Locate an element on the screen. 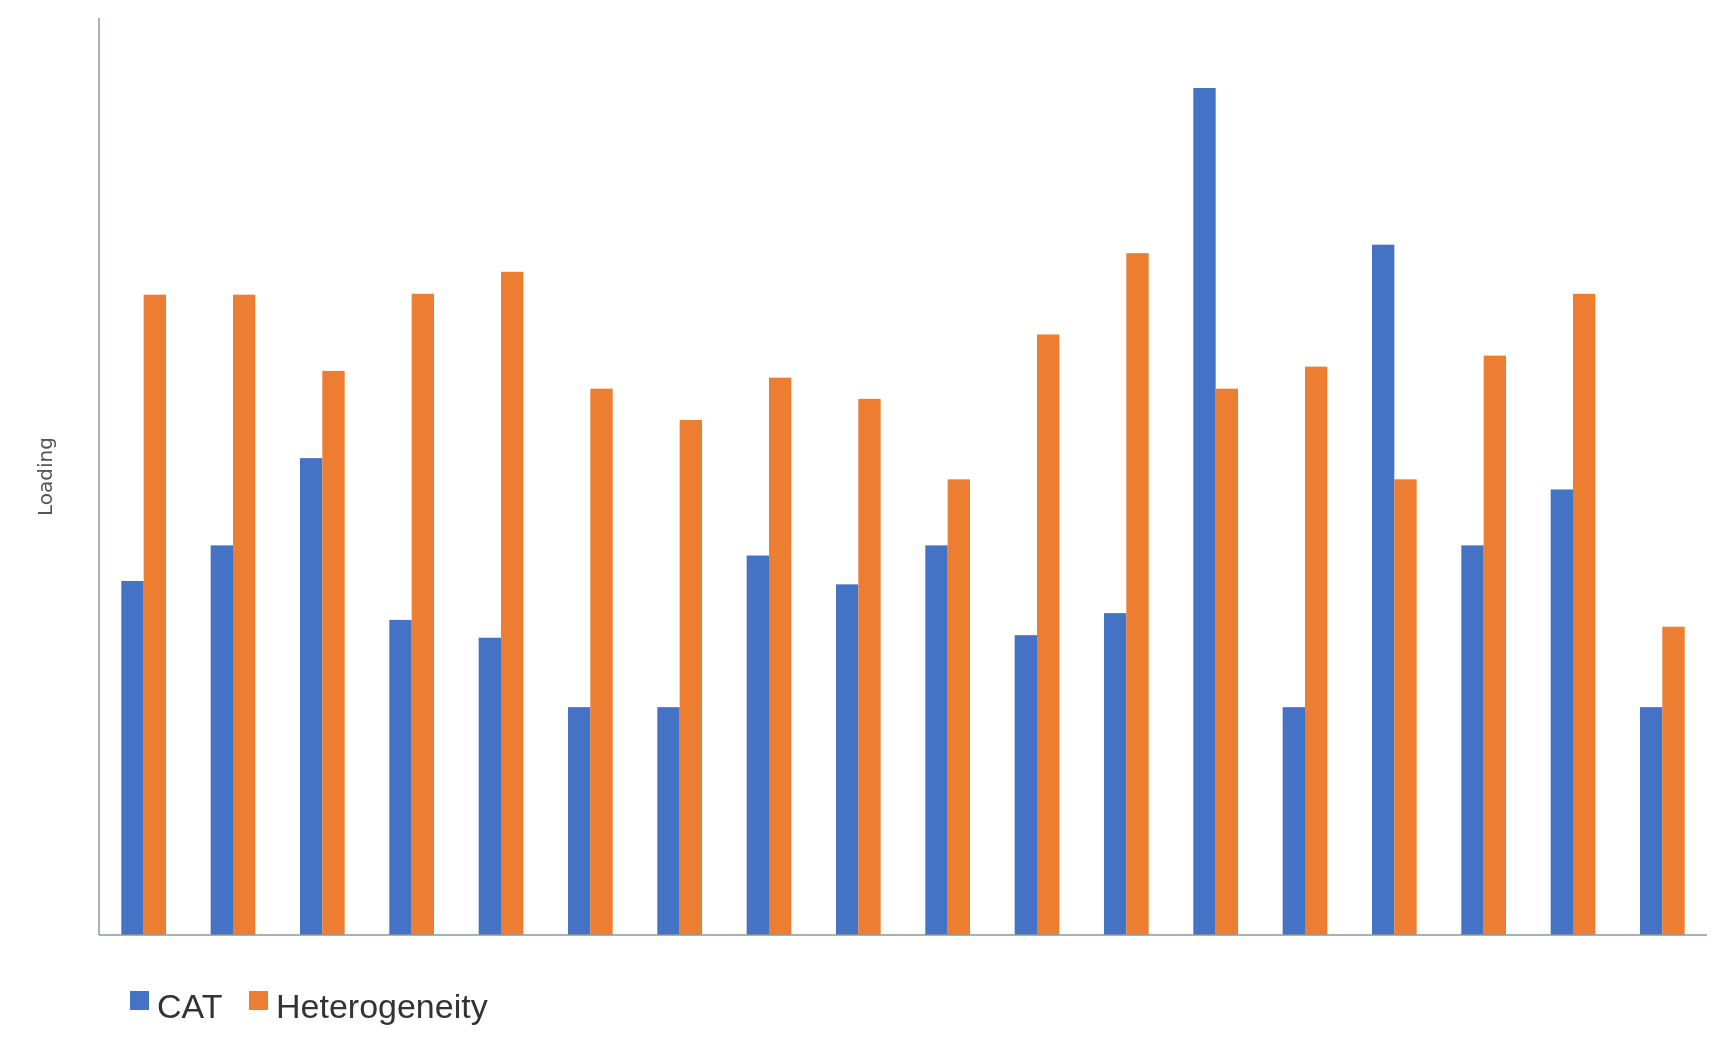  y-axis-title: Loading is located at coordinates (45, 476).